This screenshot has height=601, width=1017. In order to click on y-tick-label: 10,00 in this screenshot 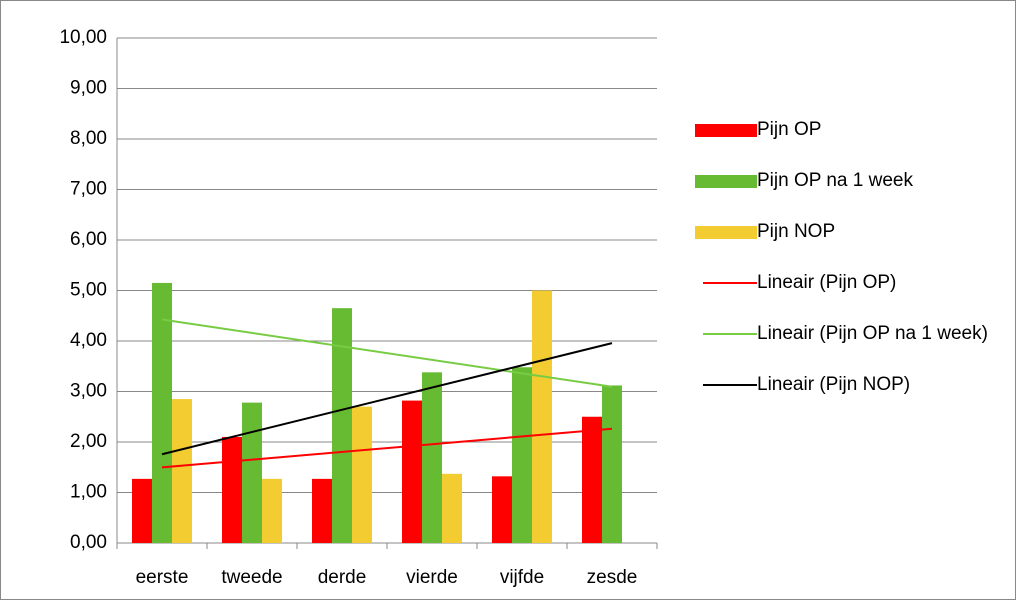, I will do `click(83, 37)`.